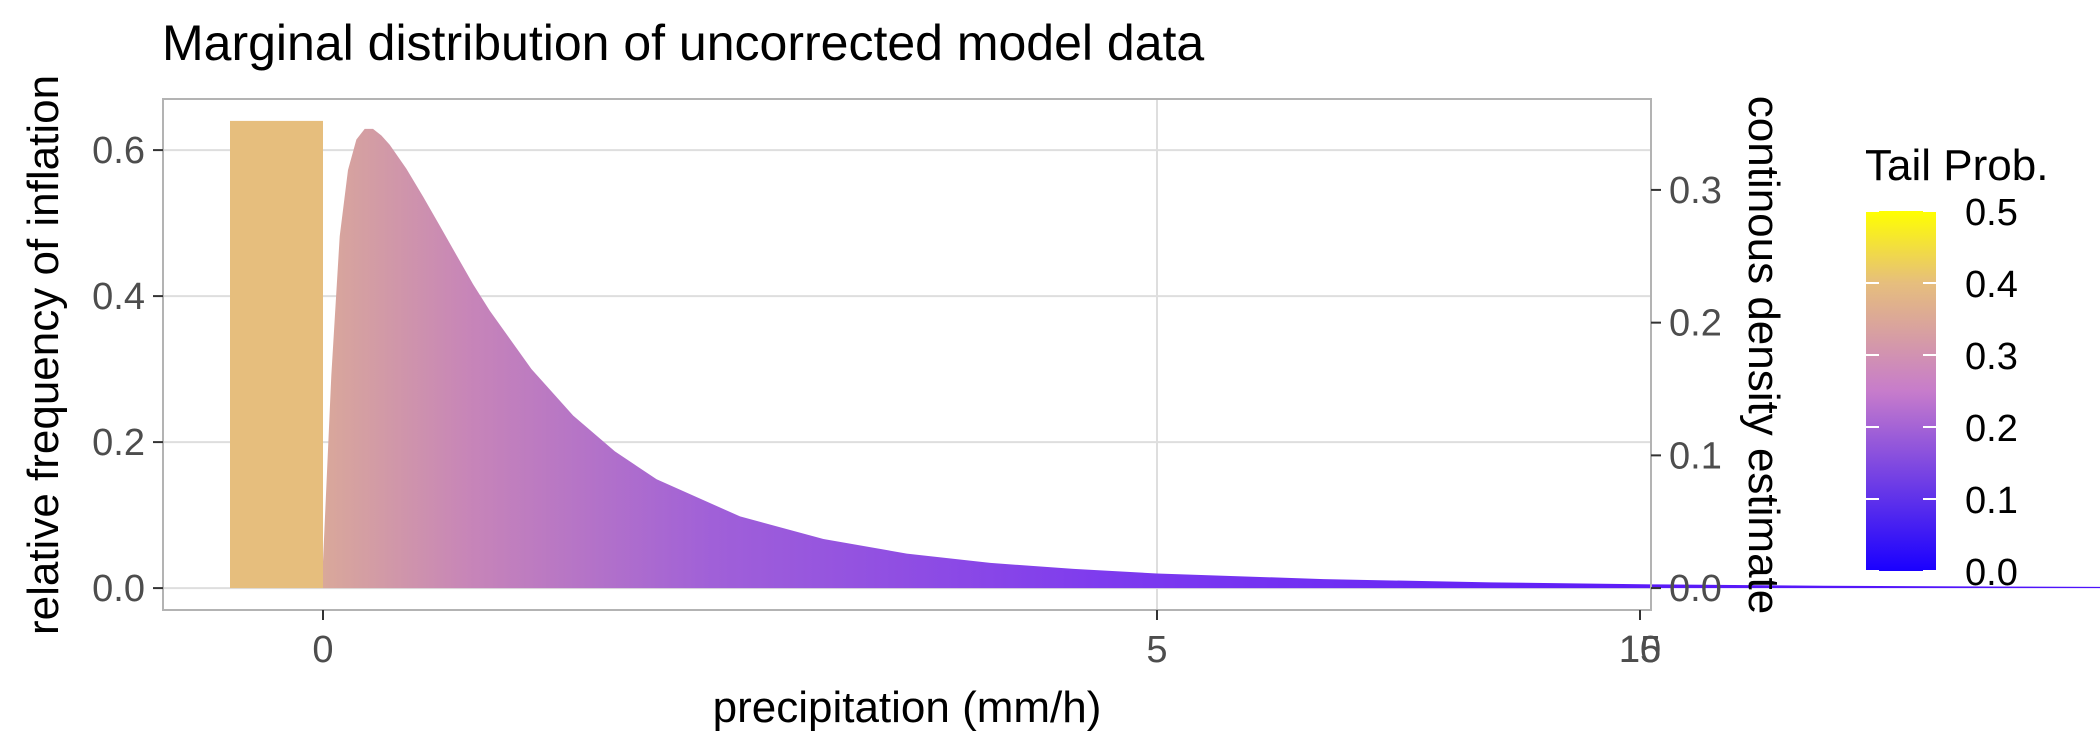 The width and height of the screenshot is (2100, 750). Describe the element at coordinates (1991, 501) in the screenshot. I see `legend-label: 0.1` at that location.